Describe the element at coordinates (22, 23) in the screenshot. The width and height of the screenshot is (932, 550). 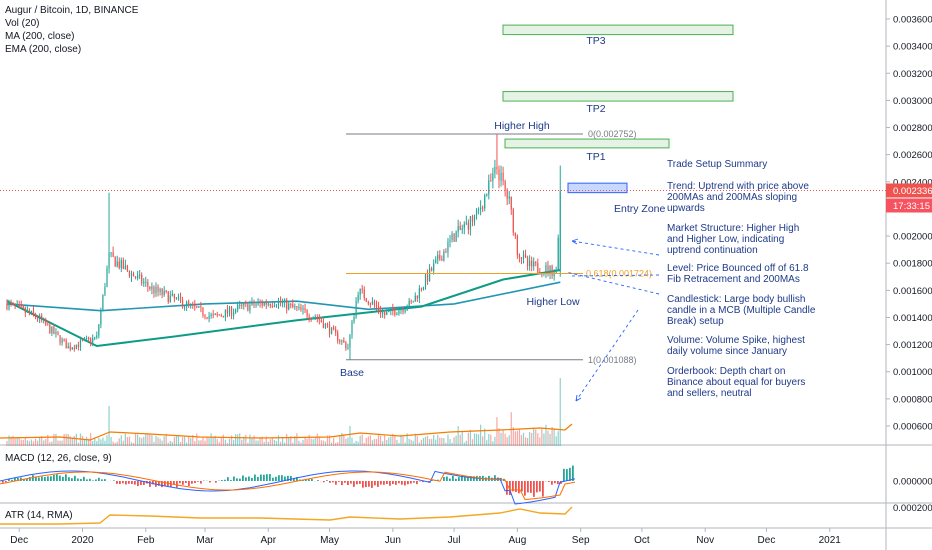
I see `legend-volume: Vol (20)` at that location.